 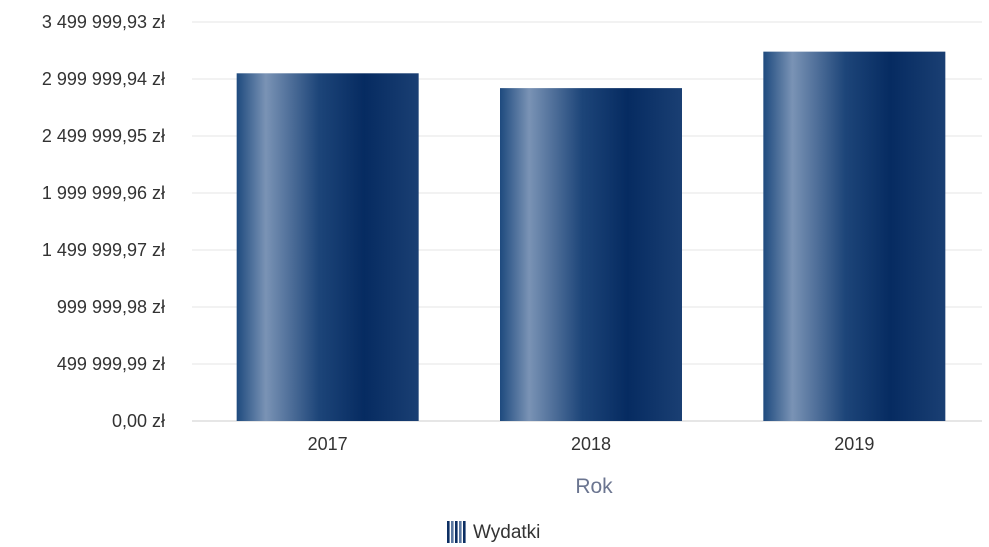 What do you see at coordinates (854, 236) in the screenshot?
I see `bar-2019` at bounding box center [854, 236].